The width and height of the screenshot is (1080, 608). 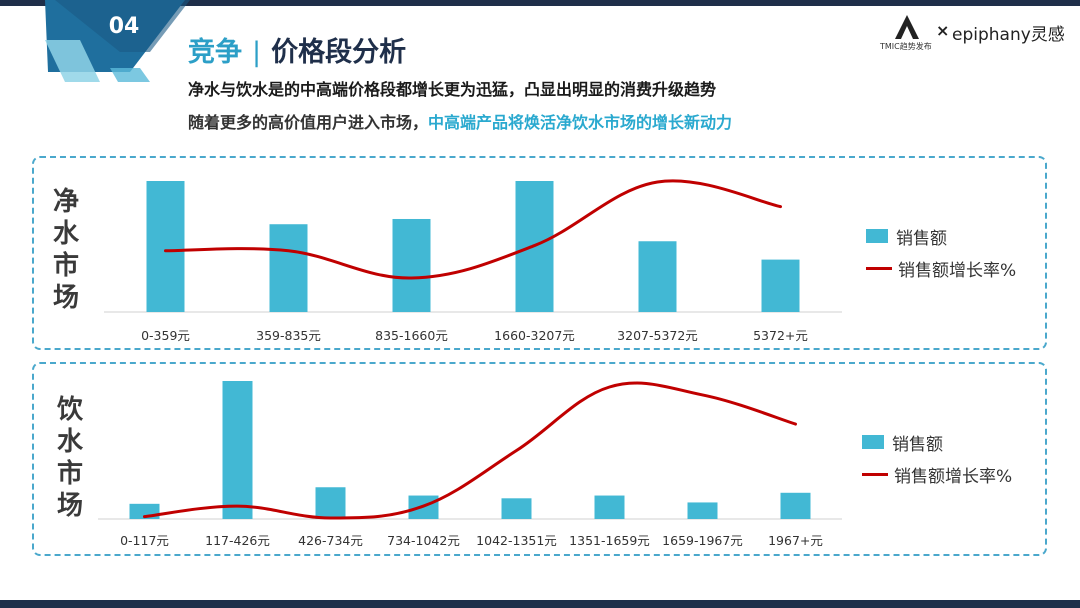 I want to click on page-title: 竞争 | 价格段分析, so click(x=297, y=49).